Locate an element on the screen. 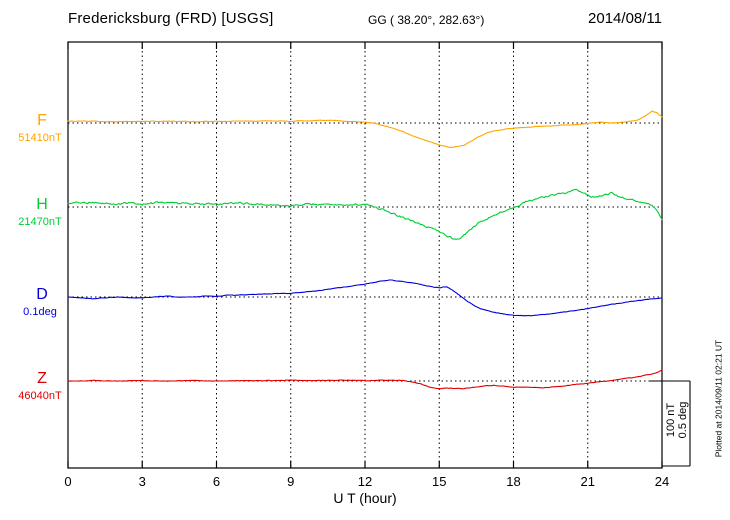  channel-value-H: 21470nT is located at coordinates (40, 222).